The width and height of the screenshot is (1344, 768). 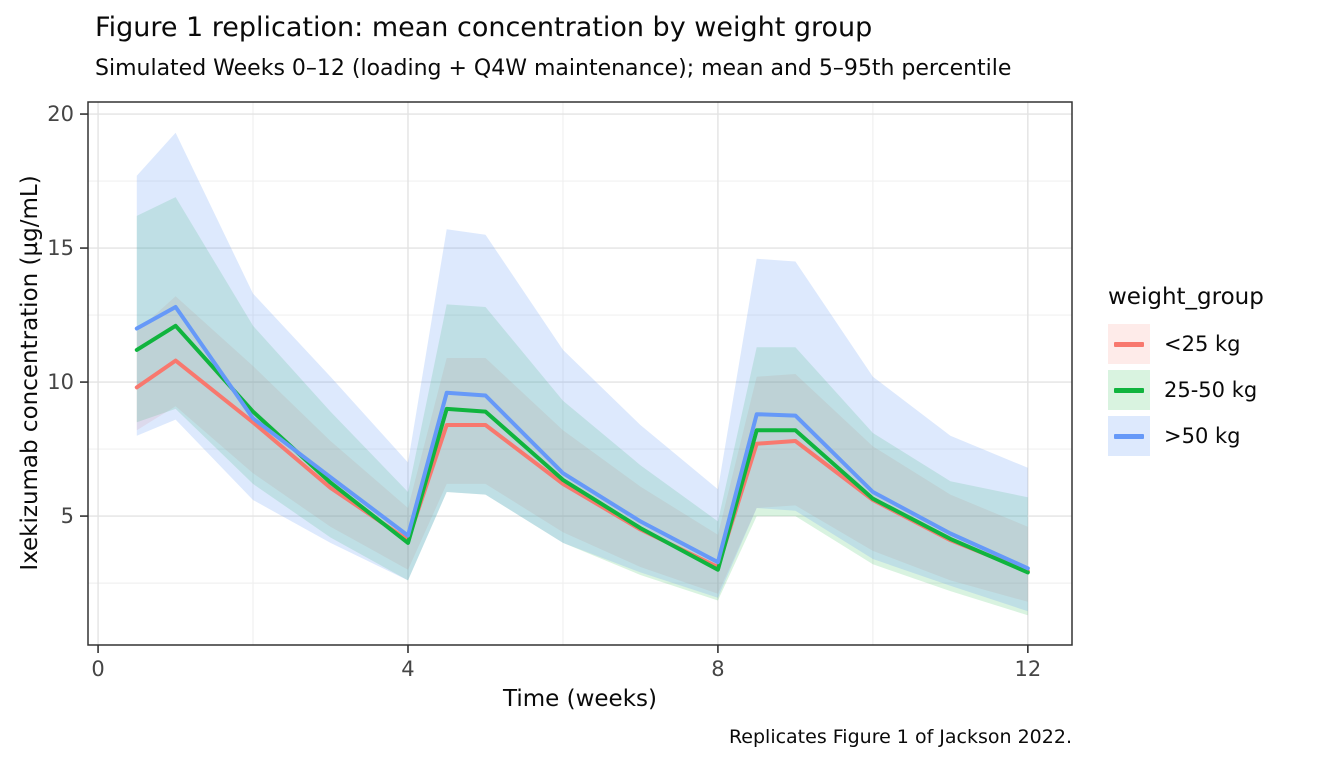 I want to click on x-tick-label: 12, so click(x=1027, y=669).